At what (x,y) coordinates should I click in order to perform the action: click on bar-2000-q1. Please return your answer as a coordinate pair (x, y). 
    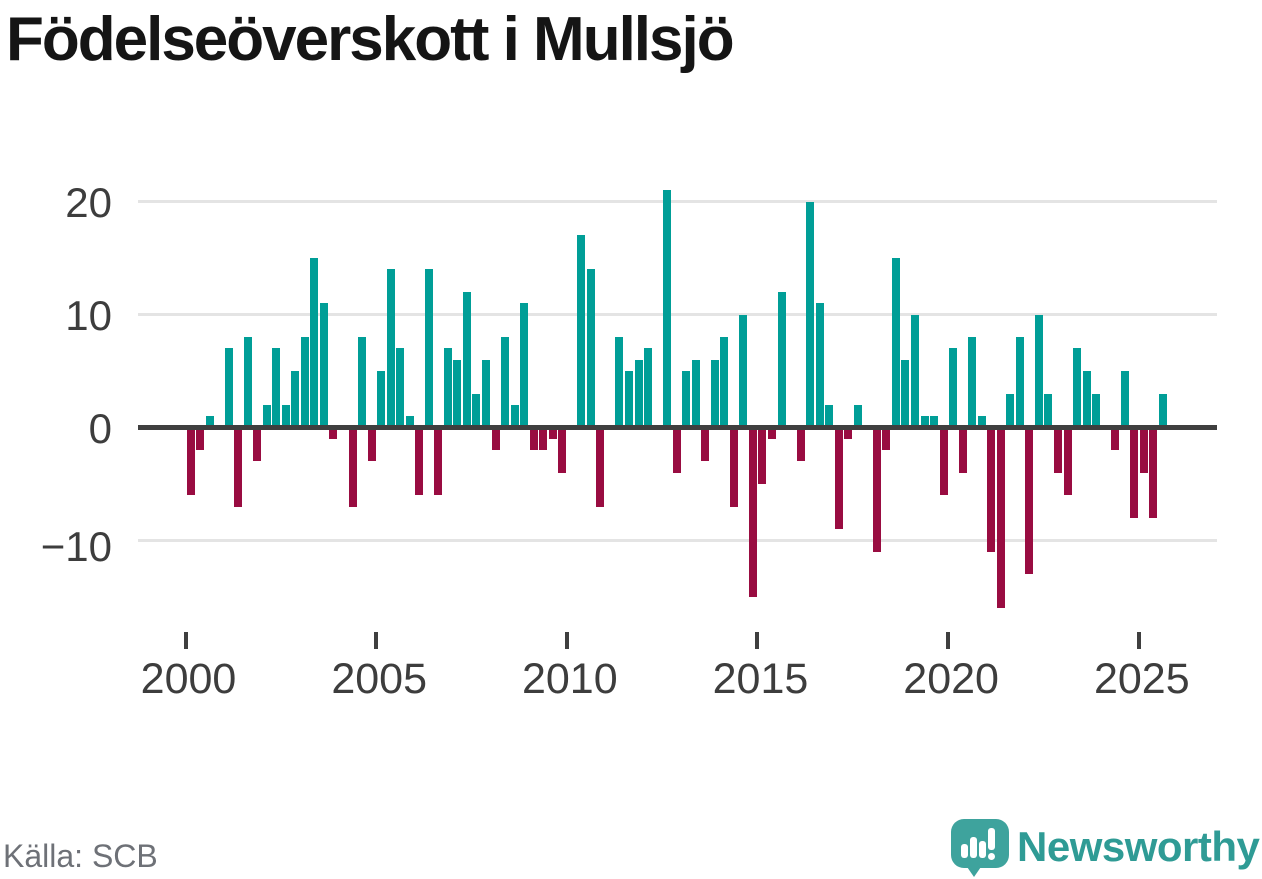
    Looking at the image, I should click on (190, 461).